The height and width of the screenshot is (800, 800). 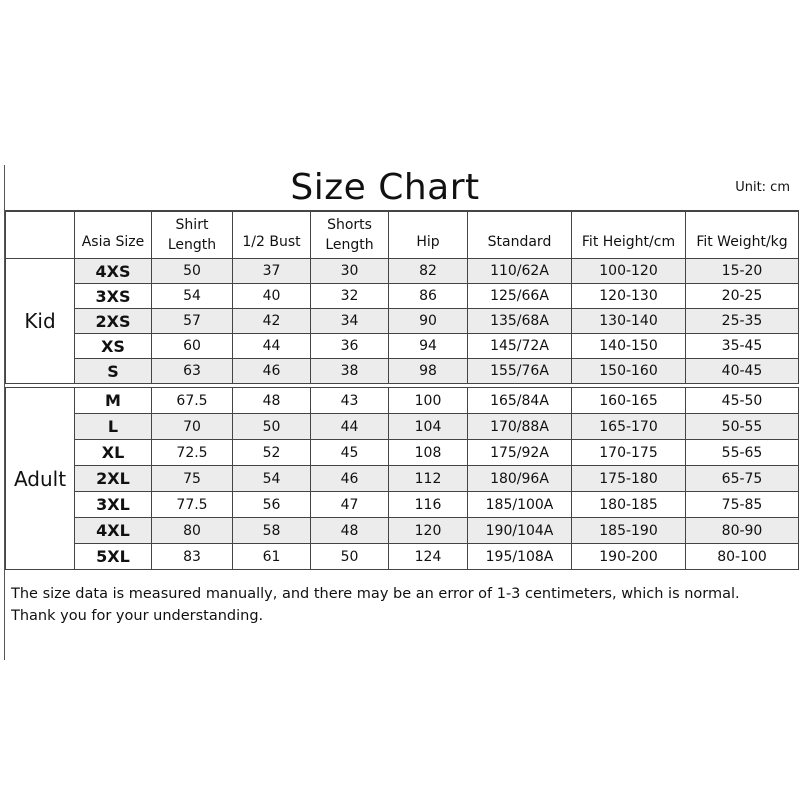 What do you see at coordinates (519, 426) in the screenshot?
I see `value-cell: 170/88A` at bounding box center [519, 426].